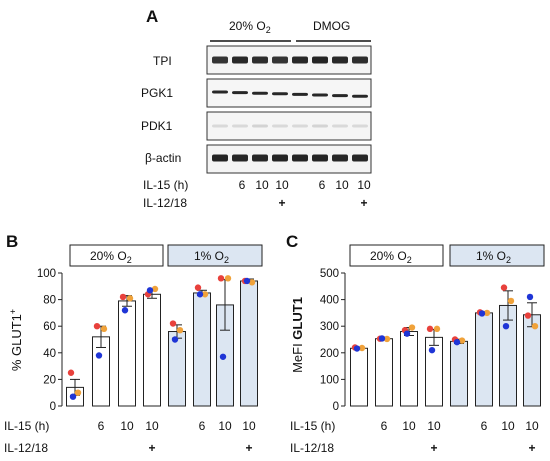 This screenshot has height=461, width=550. What do you see at coordinates (289, 159) in the screenshot?
I see `blot-beta-actin` at bounding box center [289, 159].